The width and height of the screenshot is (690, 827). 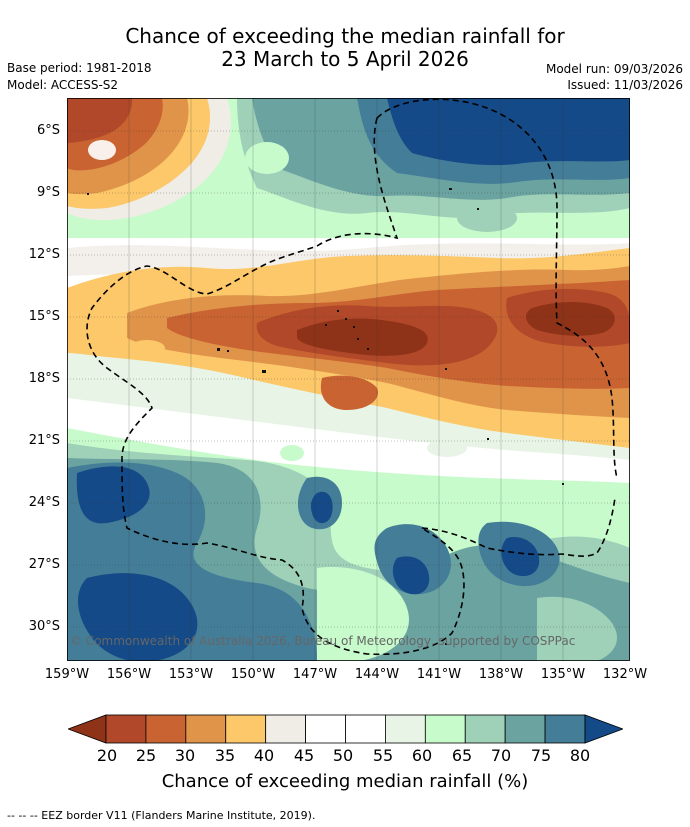 I want to click on colorbar-label: 20, so click(x=107, y=755).